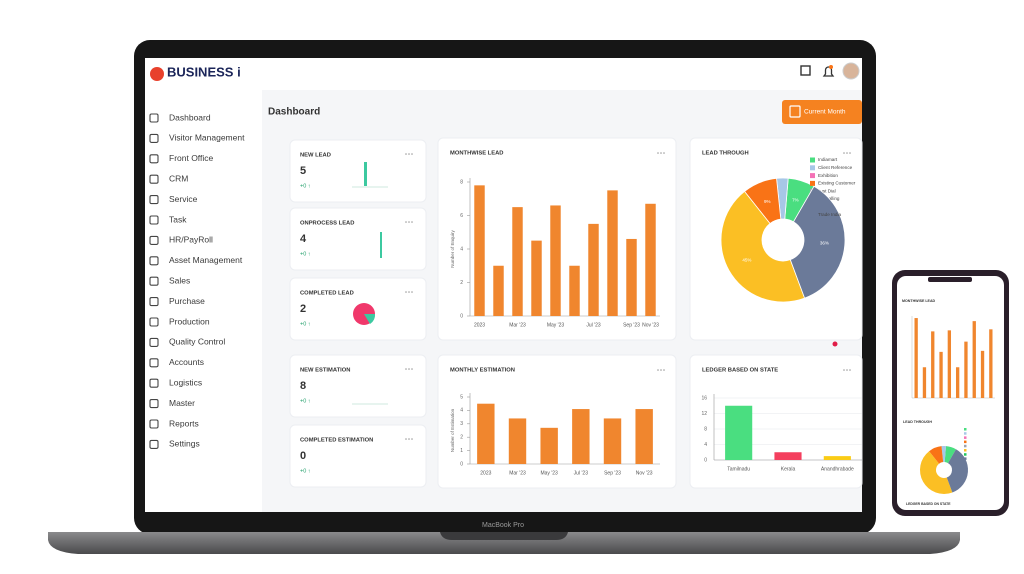  I want to click on menu-item: Visitor Management, so click(207, 138).